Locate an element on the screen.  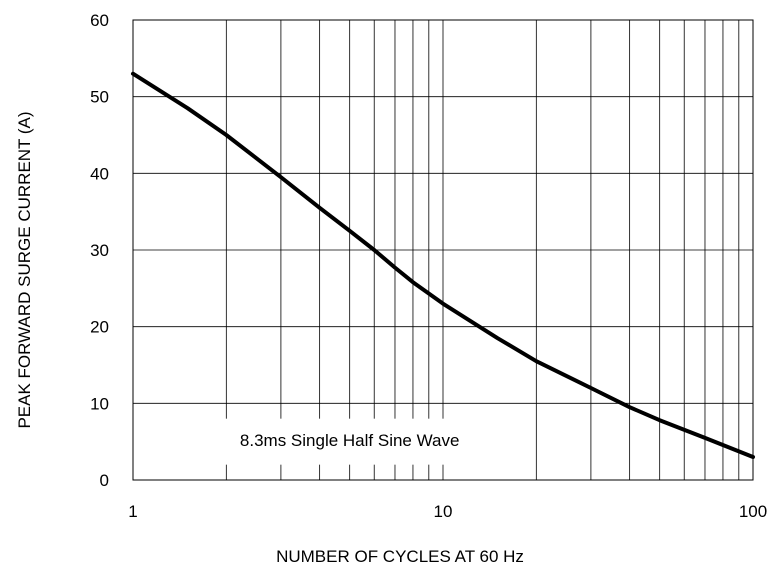
y-tick-label: 40 is located at coordinates (99, 173).